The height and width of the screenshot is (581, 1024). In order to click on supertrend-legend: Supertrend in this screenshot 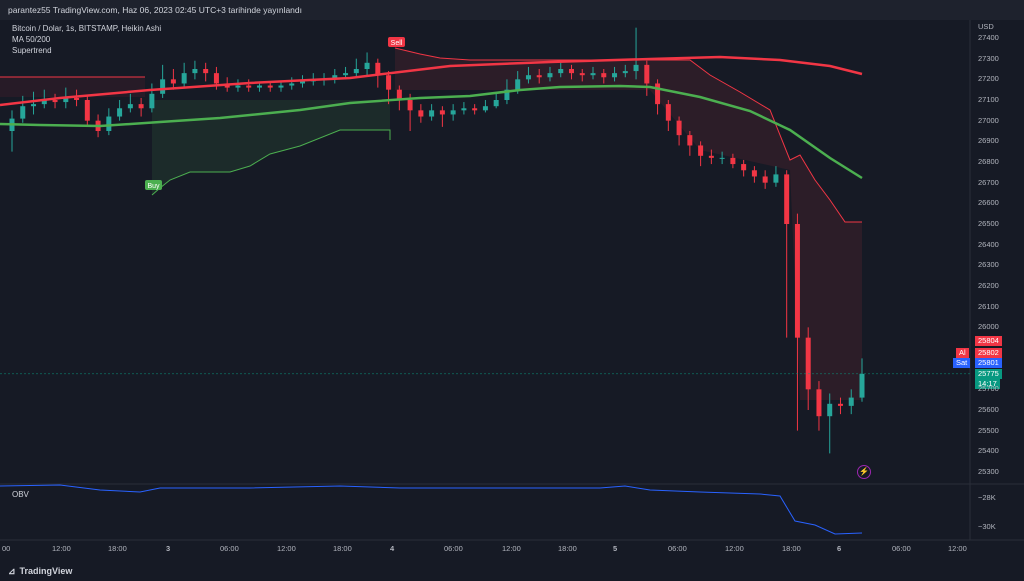, I will do `click(32, 50)`.